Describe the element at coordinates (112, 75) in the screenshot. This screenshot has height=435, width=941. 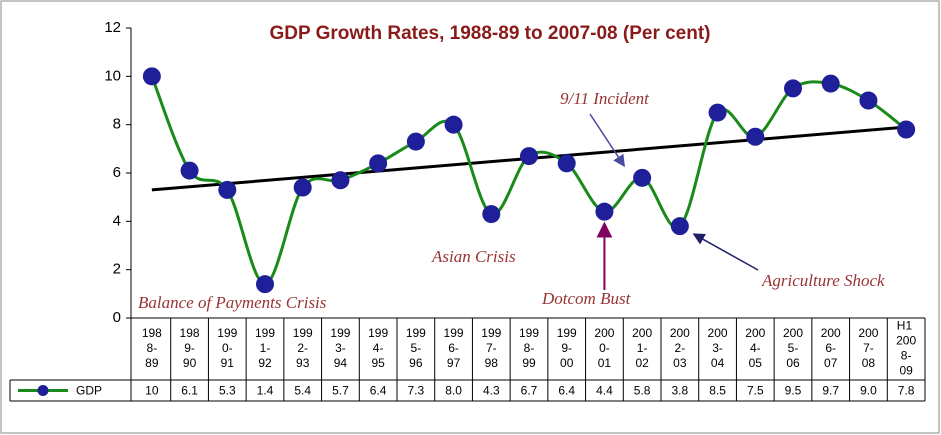
I see `y-tick-label: 10` at that location.